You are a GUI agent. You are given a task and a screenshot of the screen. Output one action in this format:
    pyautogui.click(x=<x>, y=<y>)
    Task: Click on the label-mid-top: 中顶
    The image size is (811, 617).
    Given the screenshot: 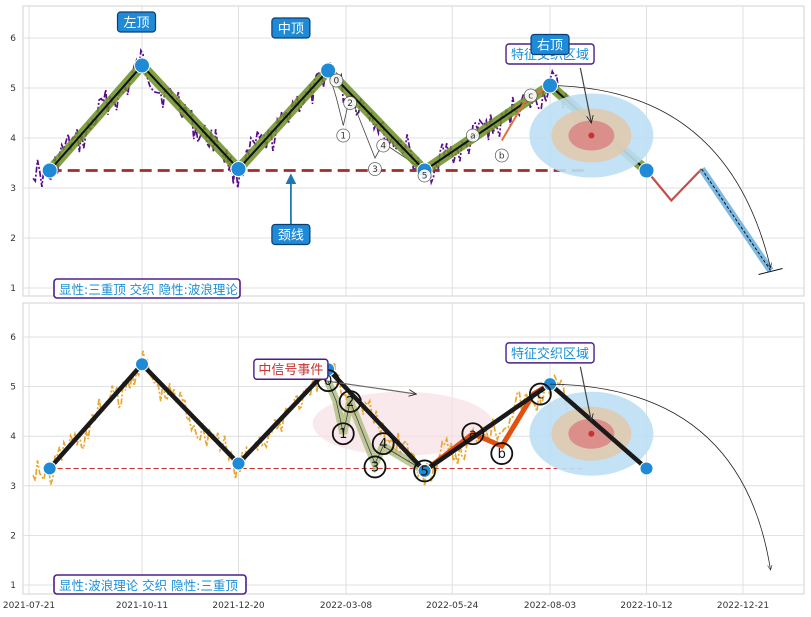 What is the action you would take?
    pyautogui.click(x=291, y=29)
    